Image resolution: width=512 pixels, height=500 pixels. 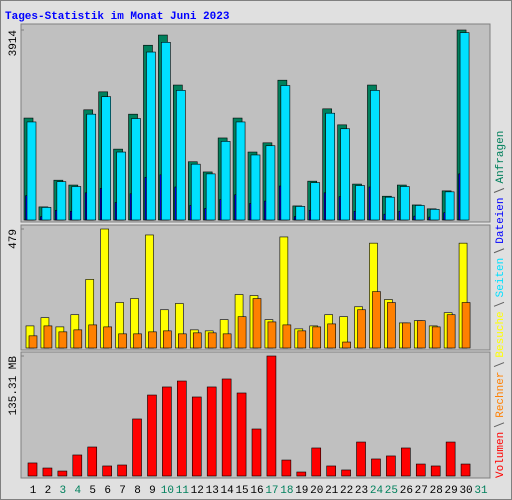 I want to click on x-tick-label: 5, so click(x=92, y=491).